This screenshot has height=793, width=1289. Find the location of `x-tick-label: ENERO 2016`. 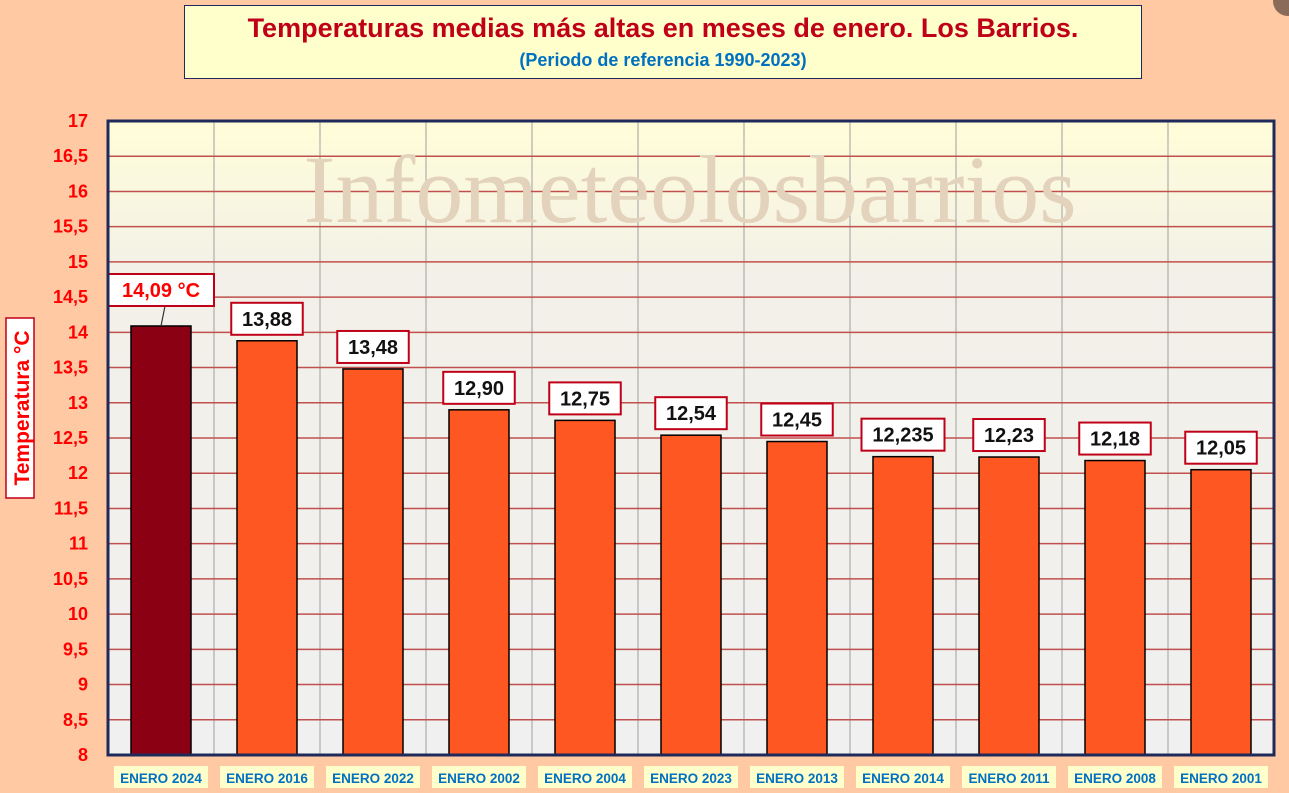

x-tick-label: ENERO 2016 is located at coordinates (267, 778).